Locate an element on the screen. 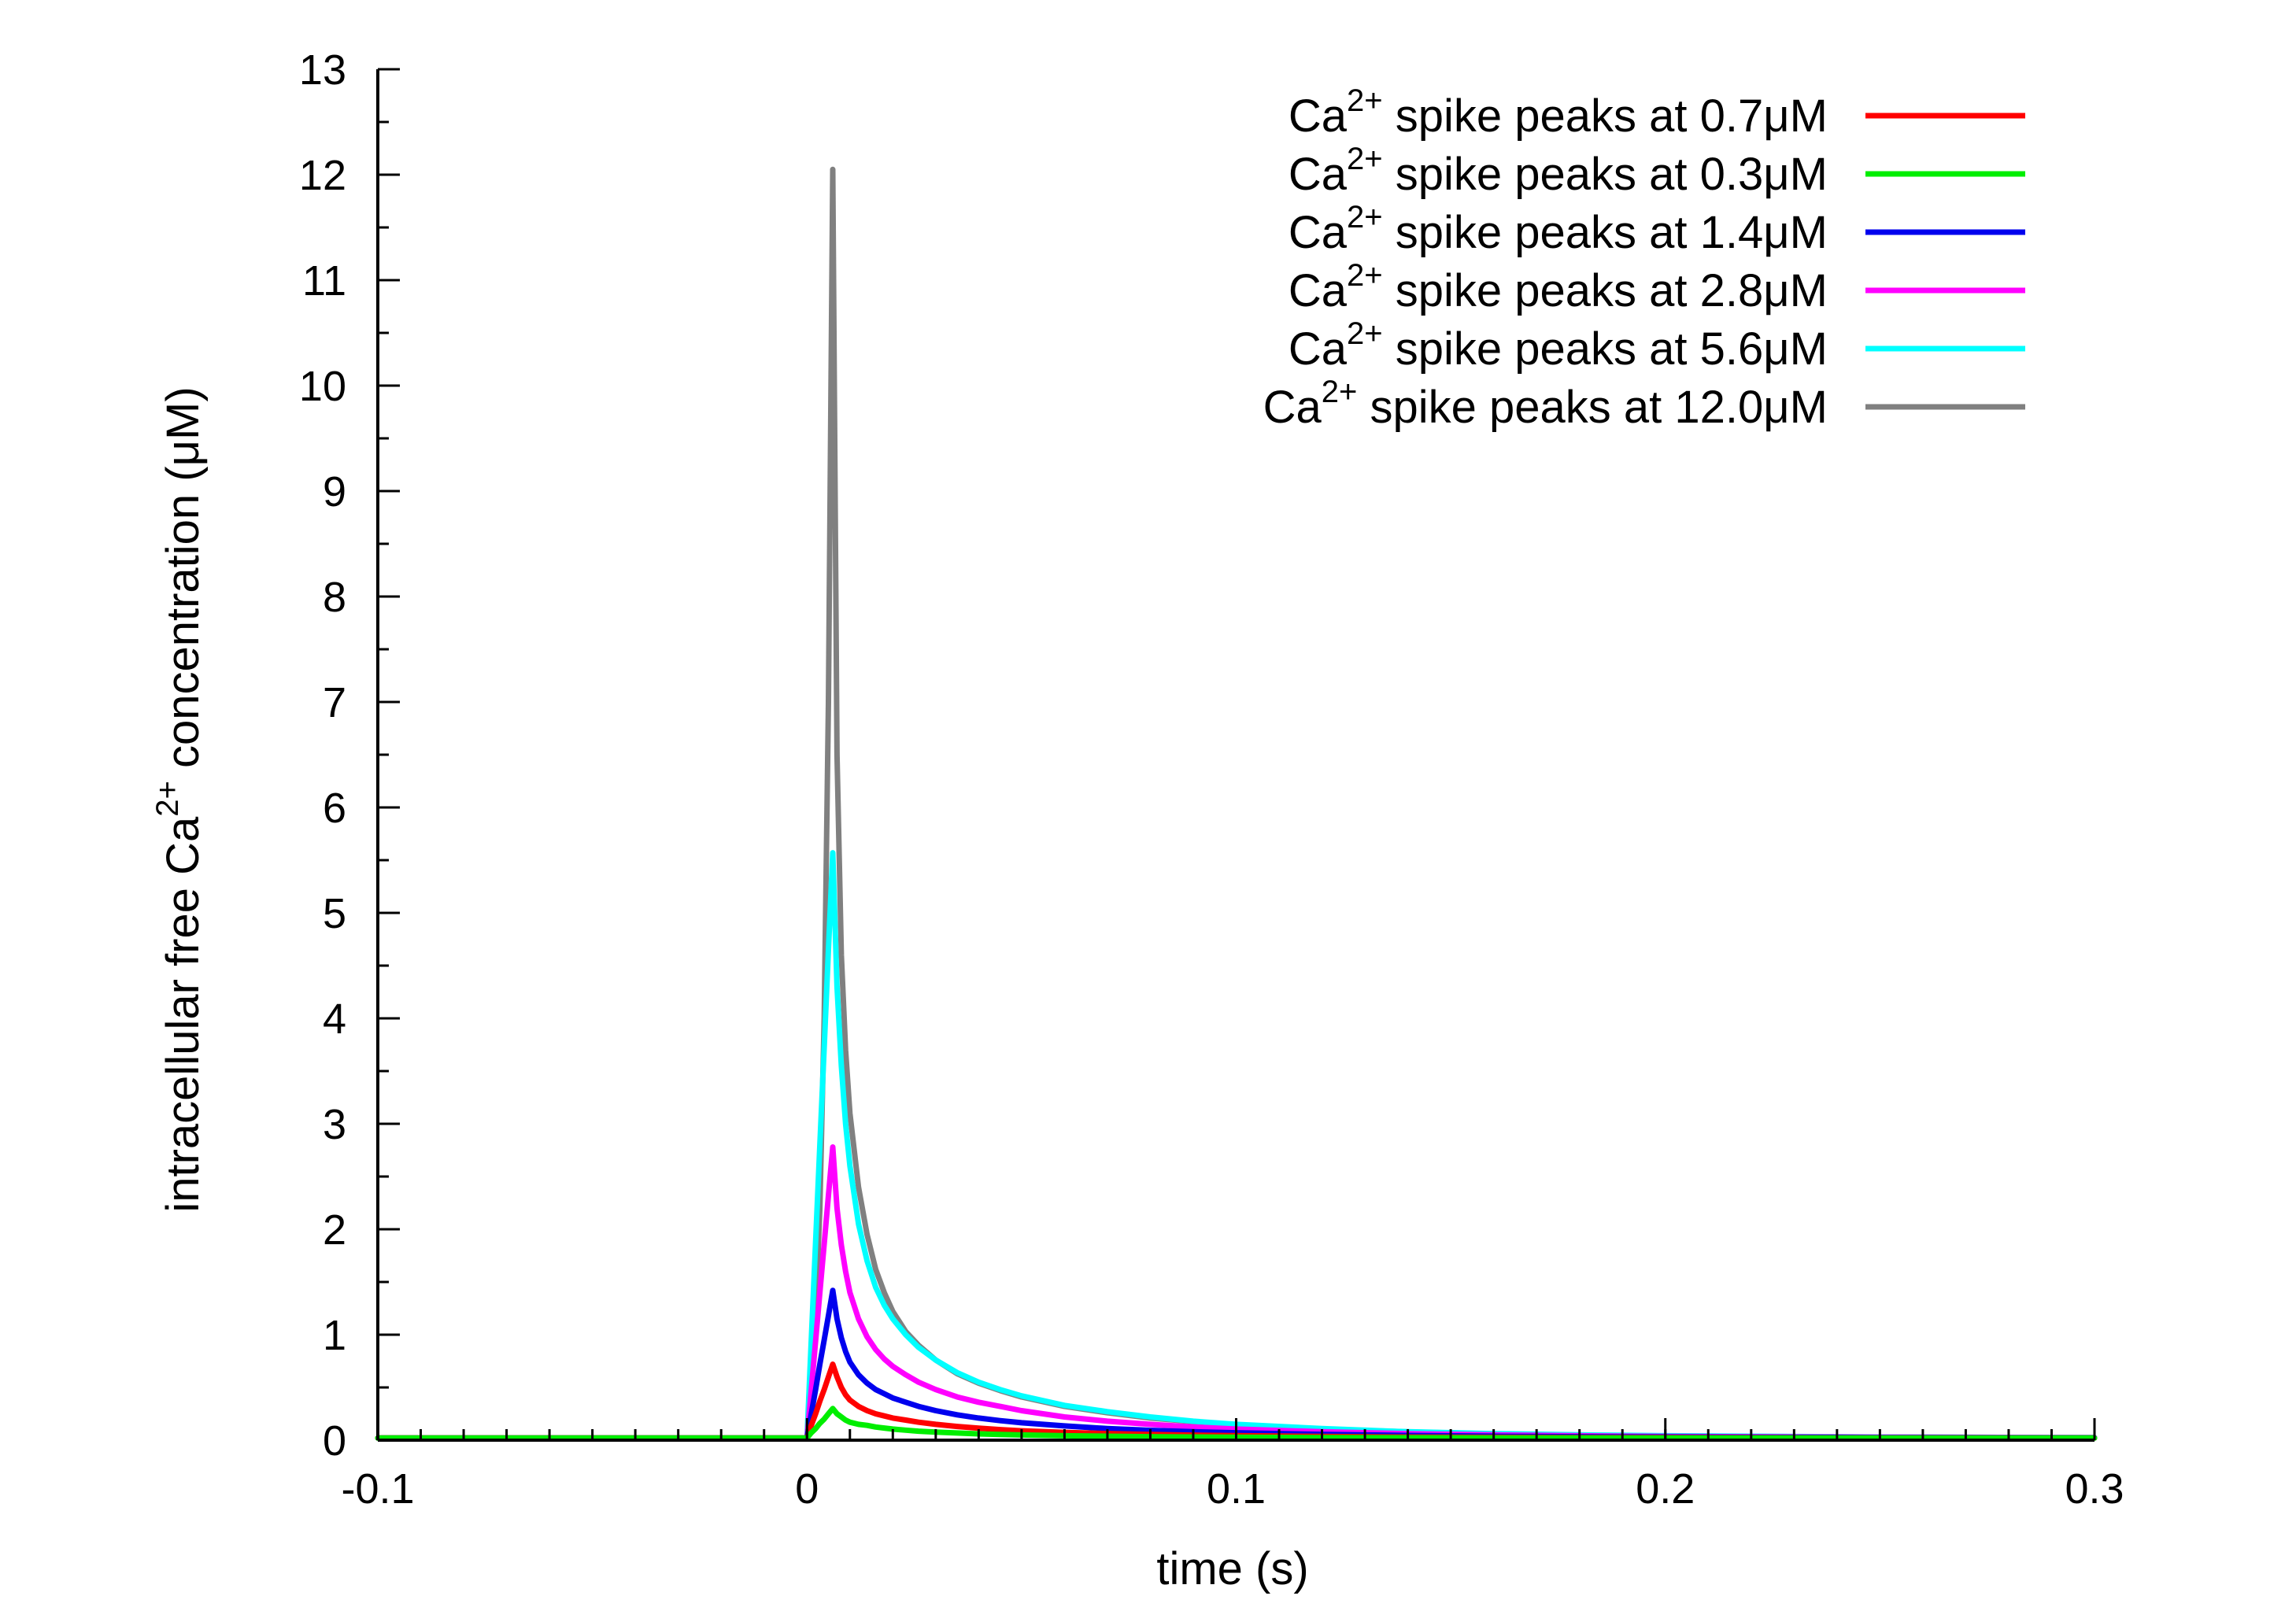 This screenshot has height=1607, width=2296. legend-entry: Ca2+ spike peaks at 1.4μM is located at coordinates (1656, 229).